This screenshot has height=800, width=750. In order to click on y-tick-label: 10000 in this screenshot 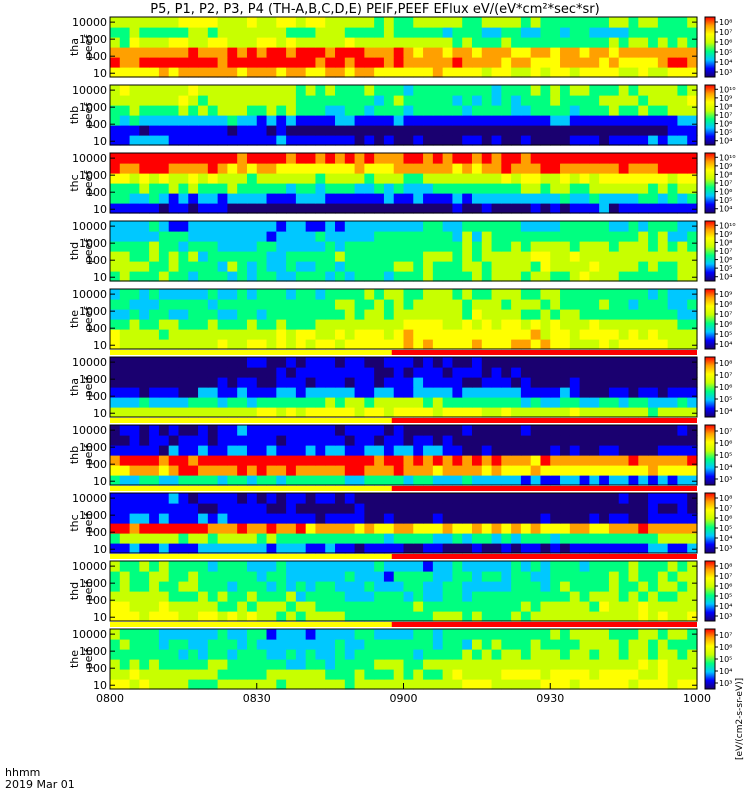, I will do `click(89, 90)`.